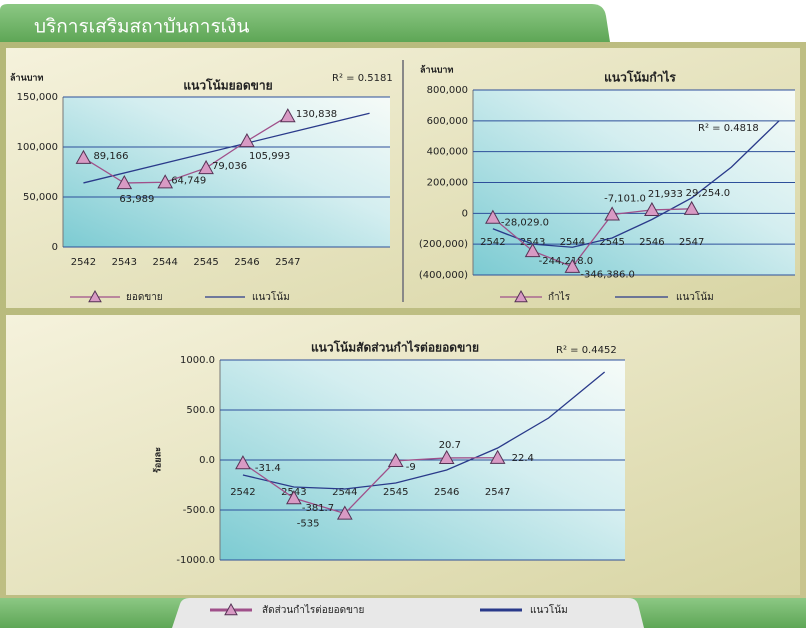 The height and width of the screenshot is (628, 806). Describe the element at coordinates (37, 97) in the screenshot. I see `y-tick-label: 150,000` at that location.